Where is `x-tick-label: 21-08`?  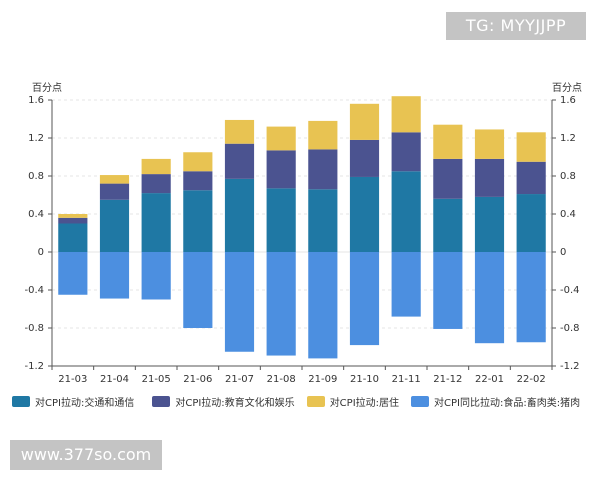
x-tick-label: 21-08 is located at coordinates (281, 379).